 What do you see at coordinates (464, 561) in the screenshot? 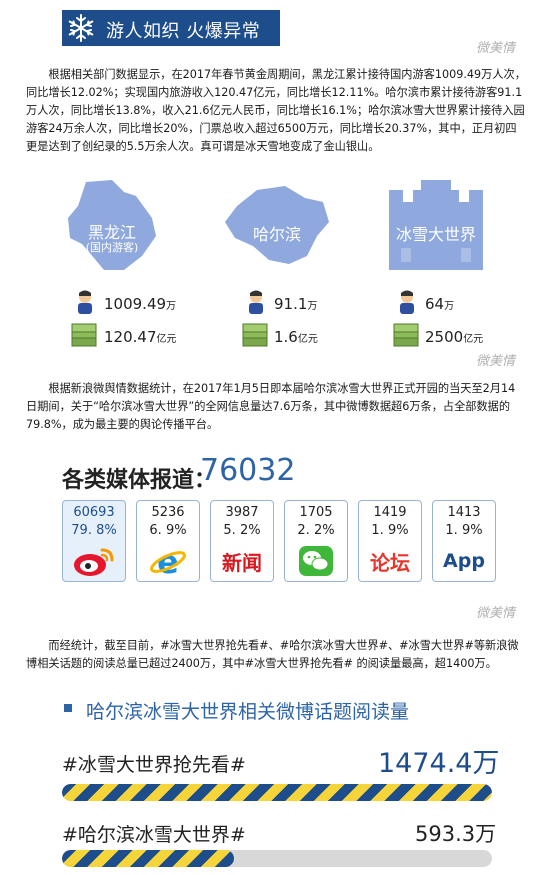
I see `app-icon: App` at bounding box center [464, 561].